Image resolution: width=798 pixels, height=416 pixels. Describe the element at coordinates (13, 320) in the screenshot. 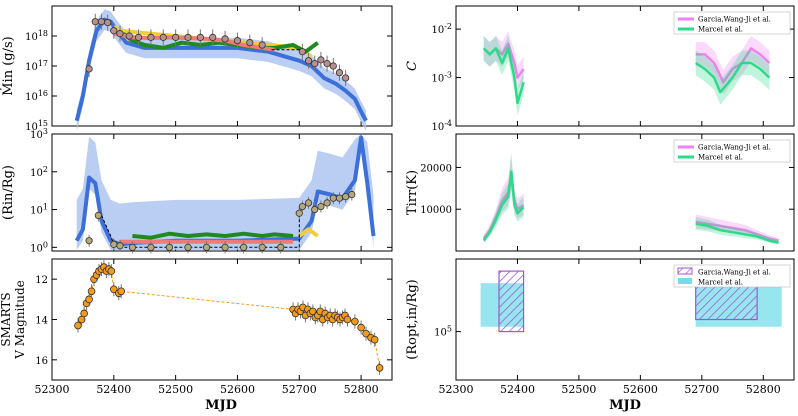

I see `y-axis-label: SMARTSV Magnitude` at that location.